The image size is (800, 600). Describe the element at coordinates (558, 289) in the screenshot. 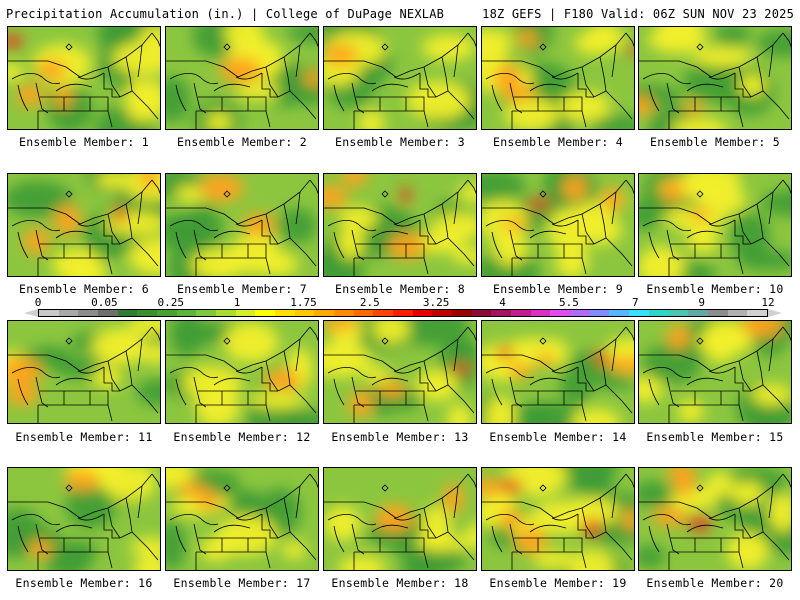

I see `ensemble-member-label: Ensemble Member: 9` at that location.